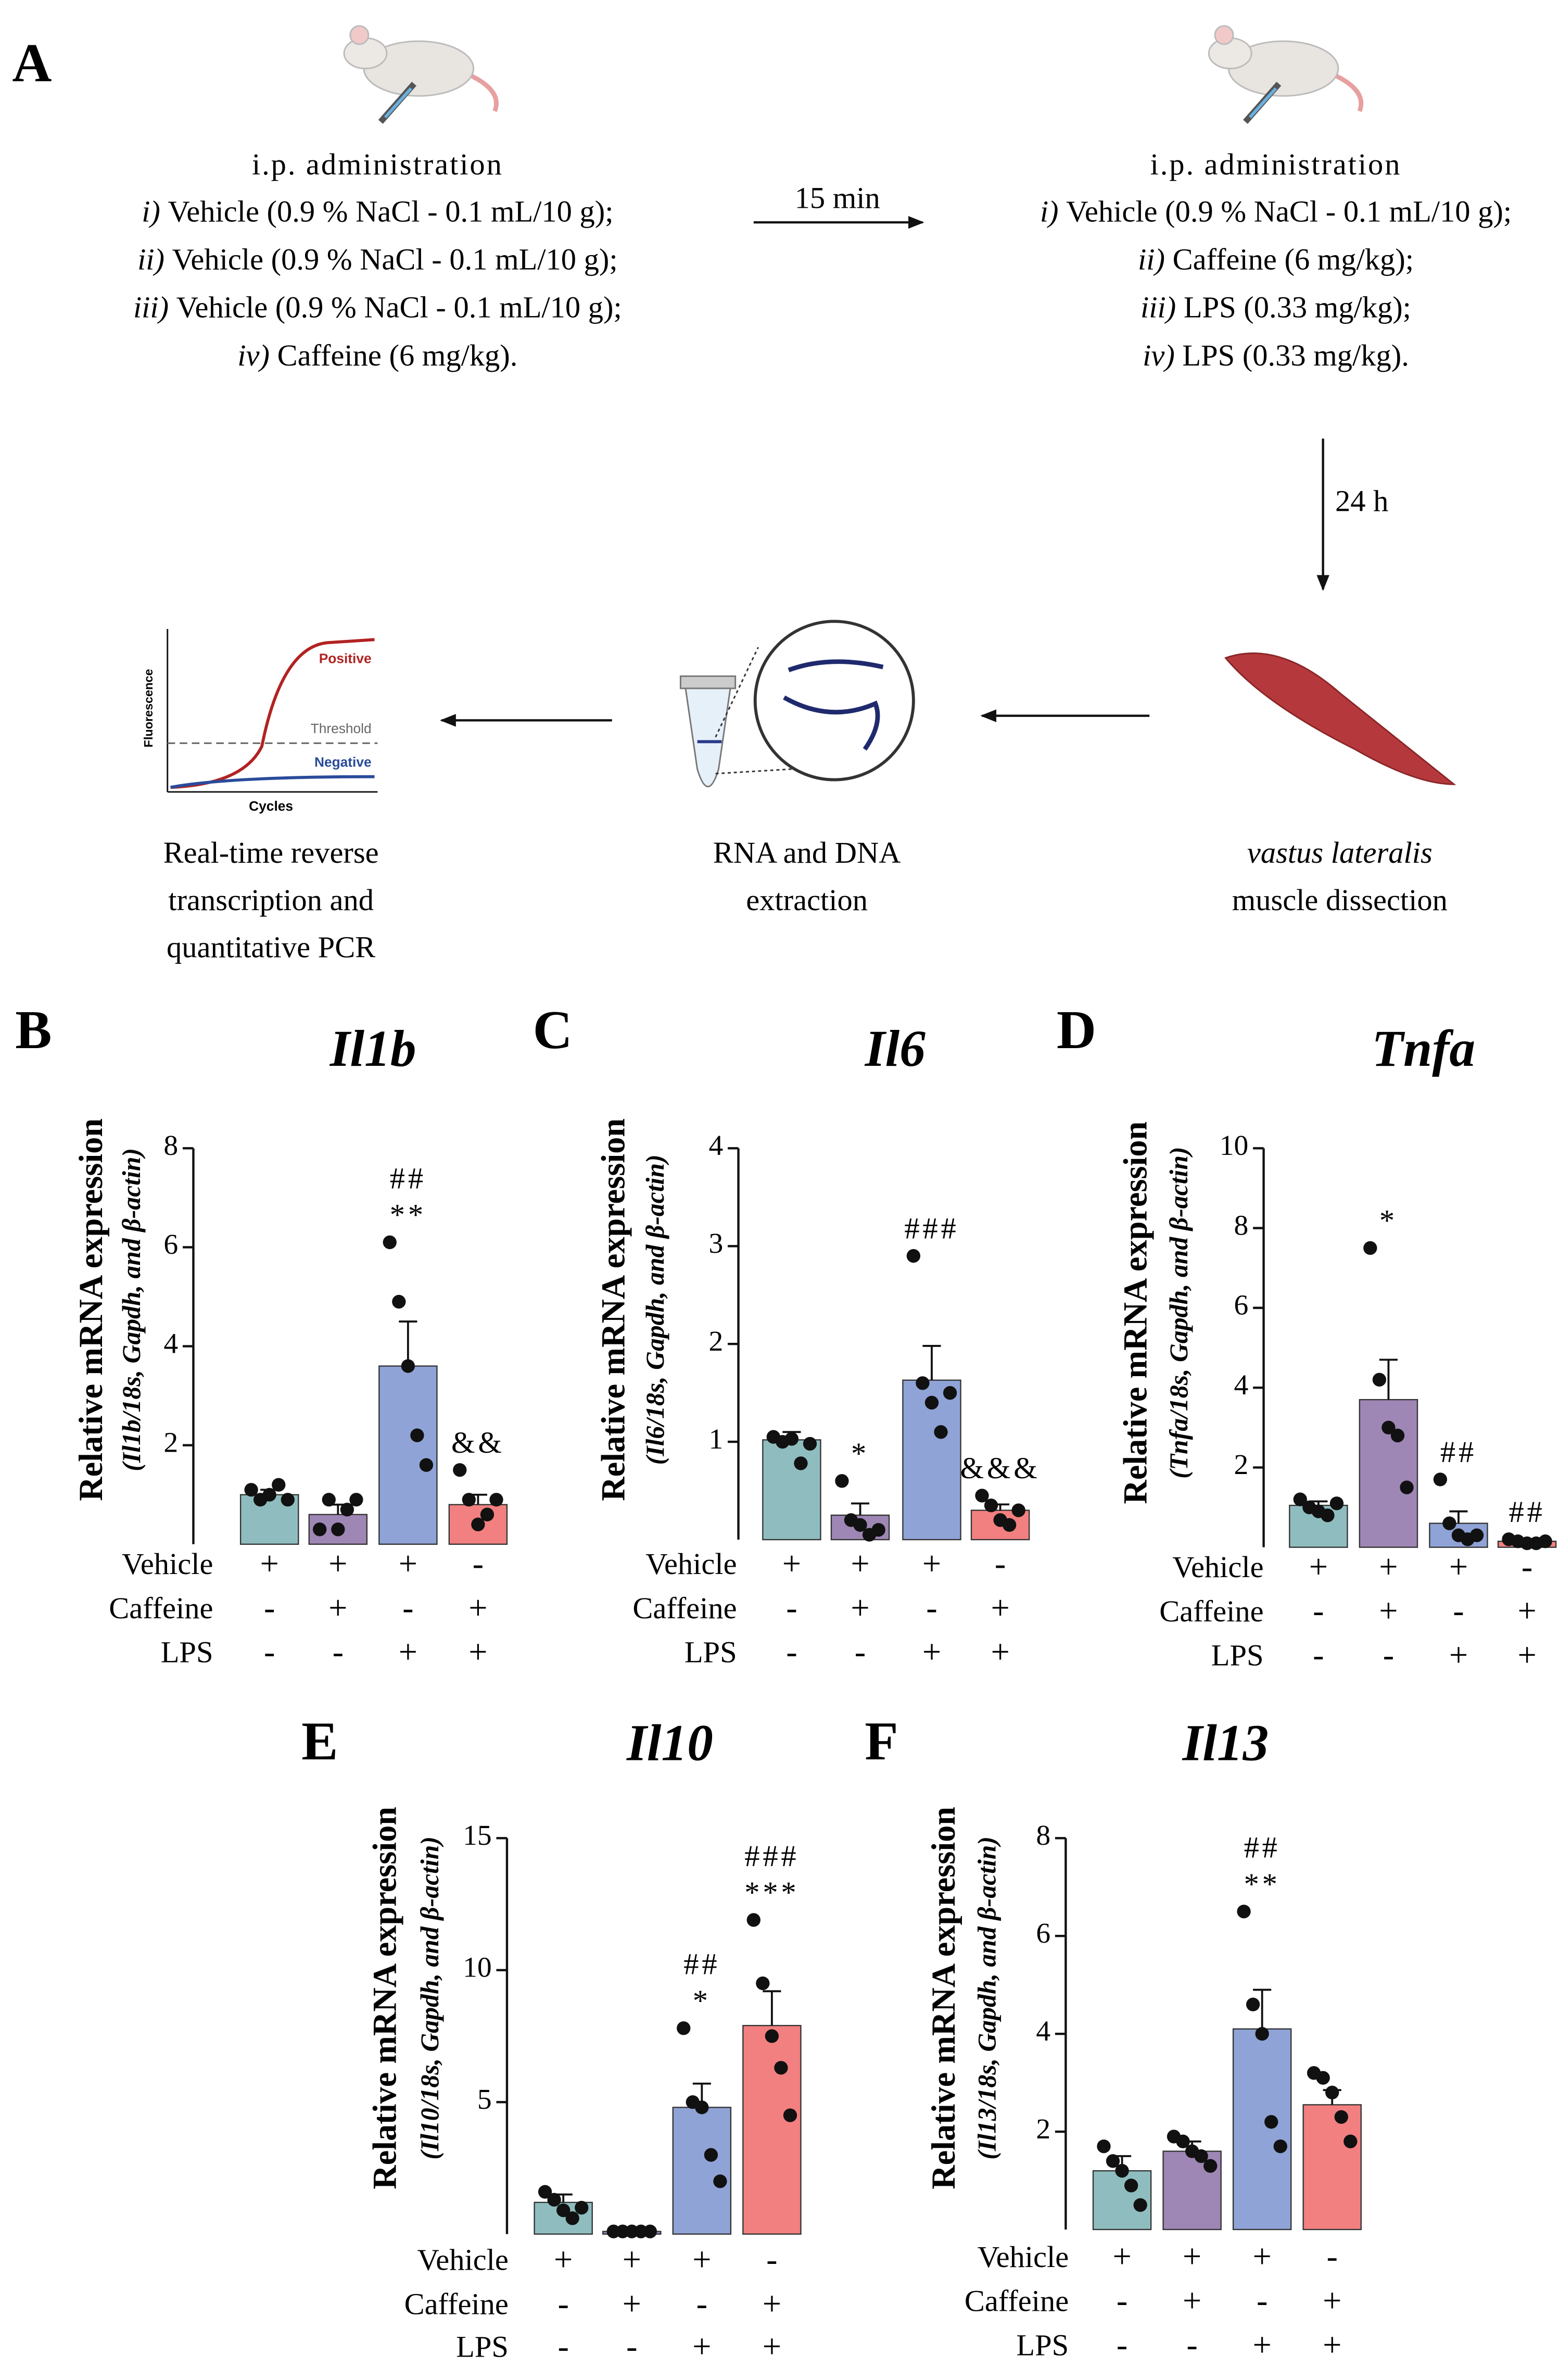 The image size is (1559, 2380). I want to click on treatment-line: i) Vehicle (0.9 % NaCl - 0.1 mL/10 g);, so click(1276, 212).